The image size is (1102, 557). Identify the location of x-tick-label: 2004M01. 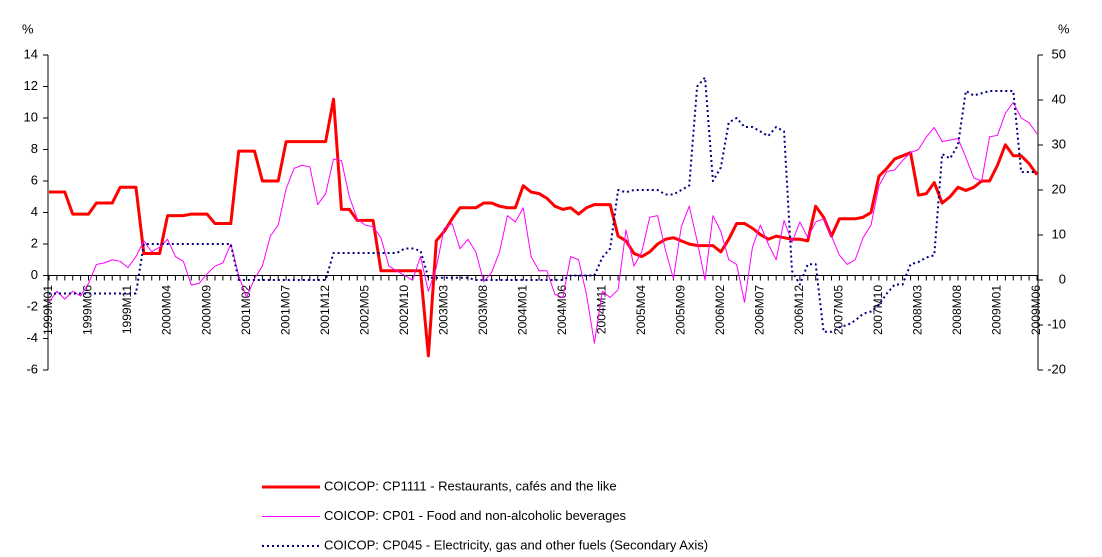
(522, 310).